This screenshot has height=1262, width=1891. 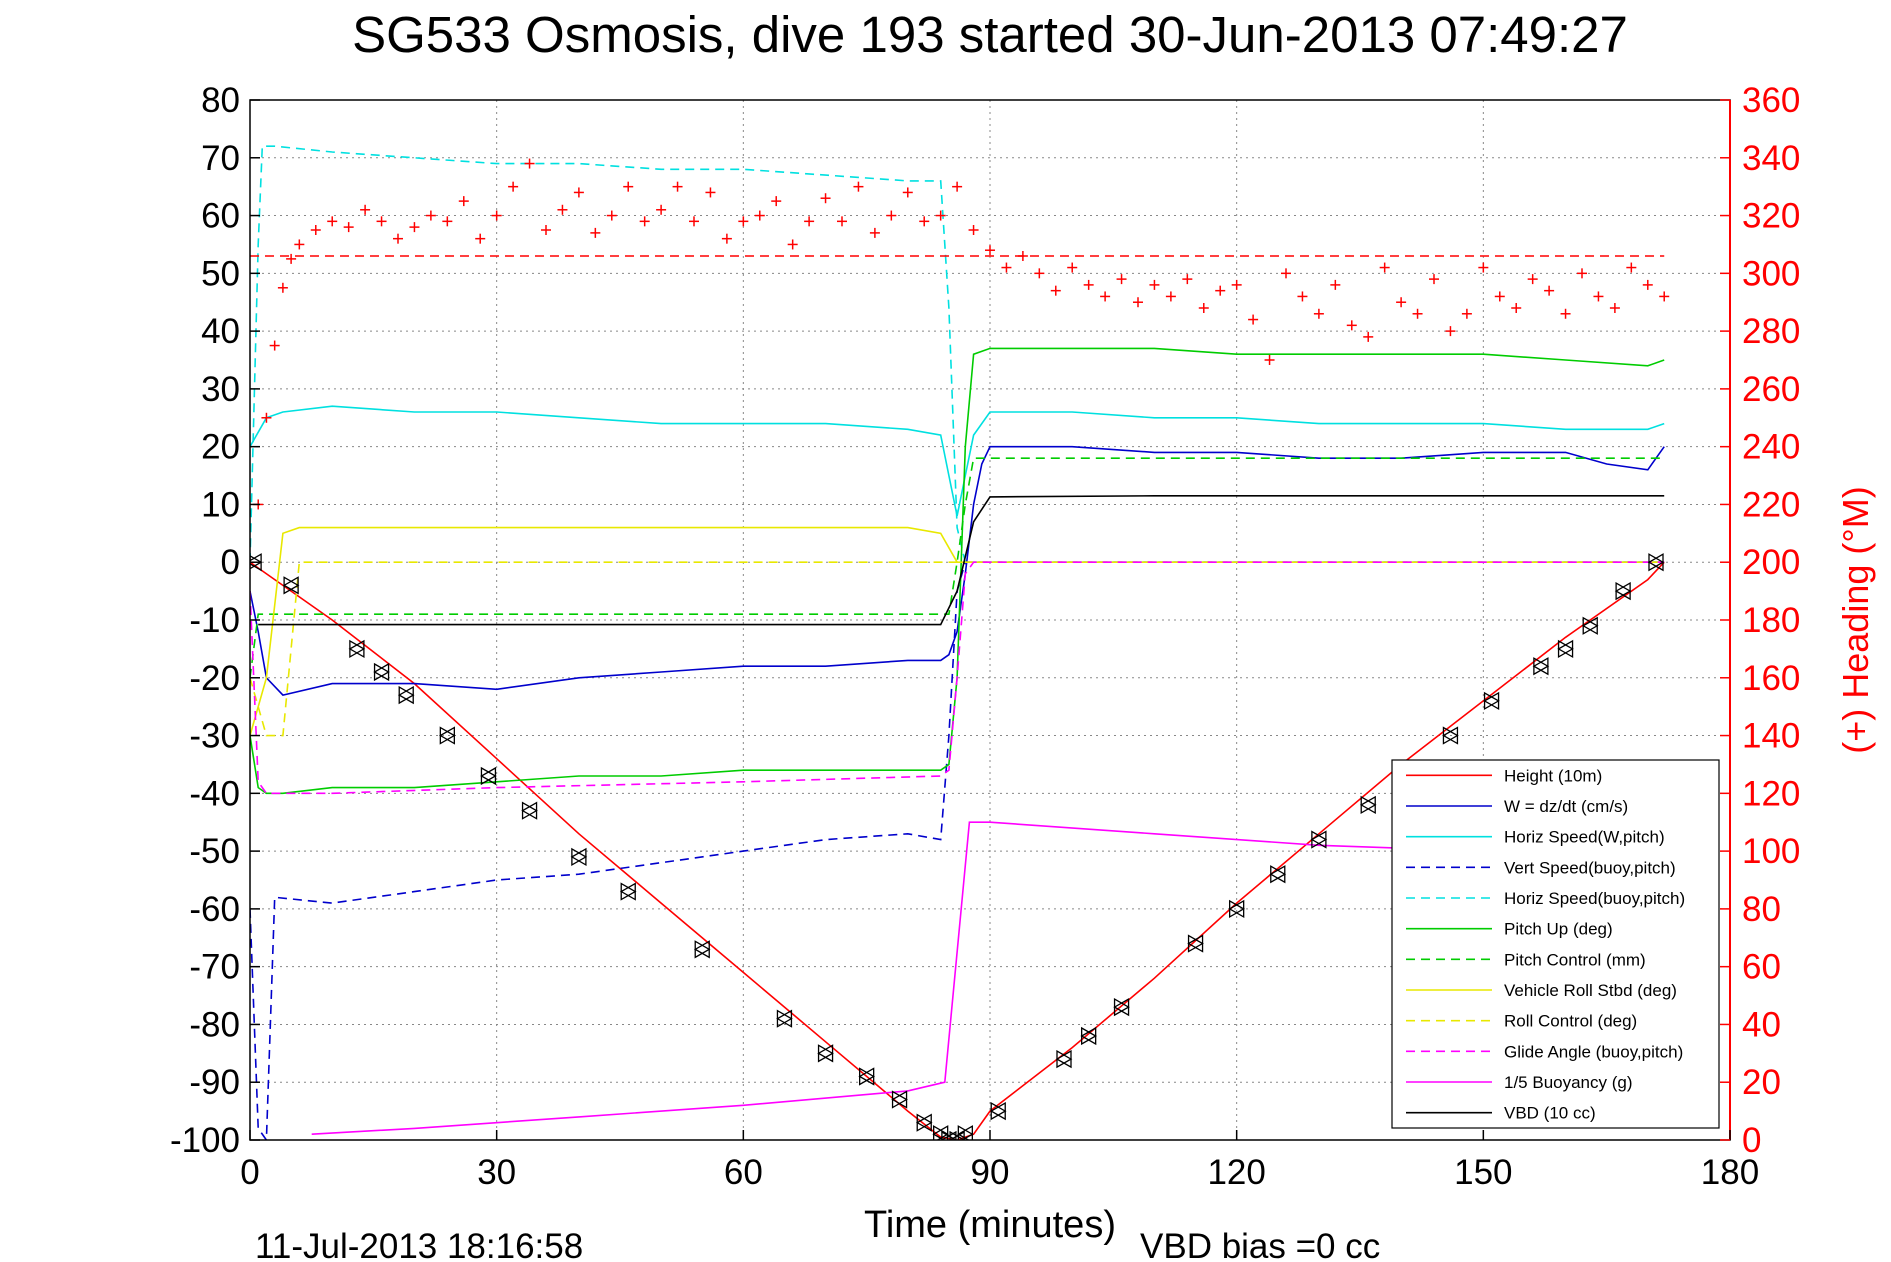 I want to click on y-tick-label: -90, so click(x=214, y=1082).